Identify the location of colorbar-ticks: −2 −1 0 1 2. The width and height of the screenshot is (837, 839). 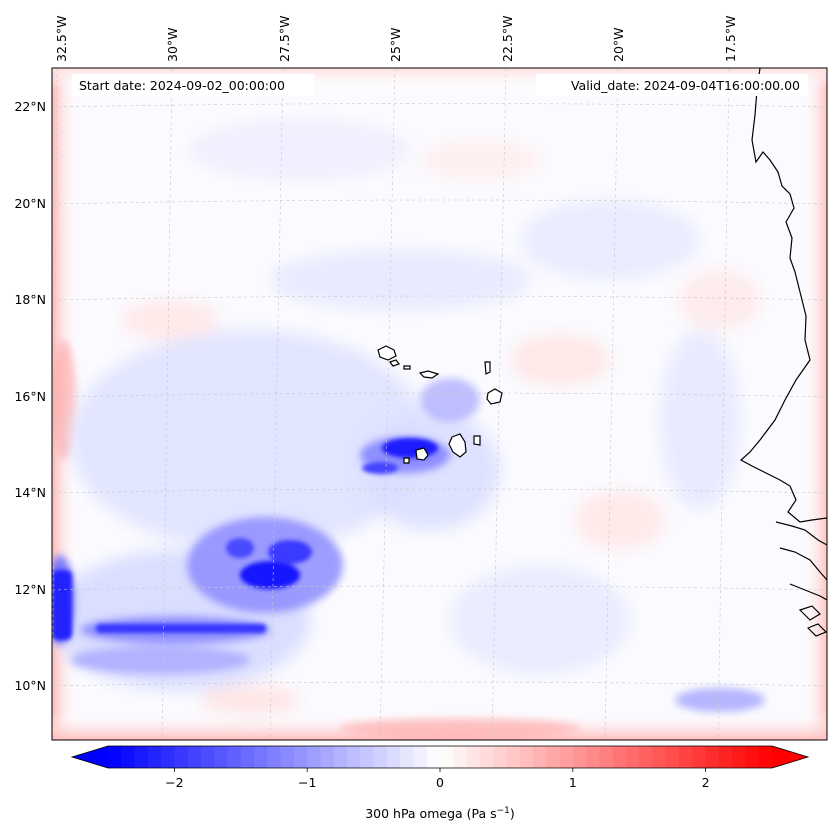
(437, 779).